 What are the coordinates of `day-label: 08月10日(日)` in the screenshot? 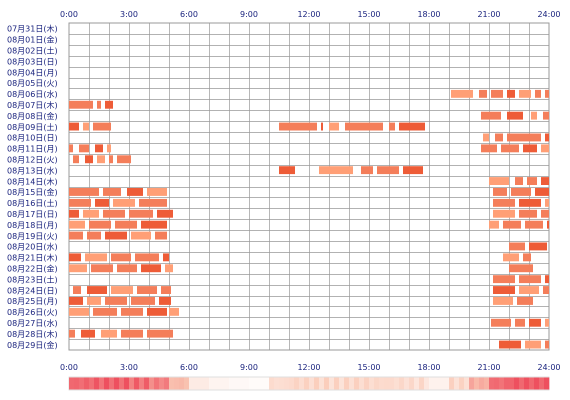 It's located at (32, 138).